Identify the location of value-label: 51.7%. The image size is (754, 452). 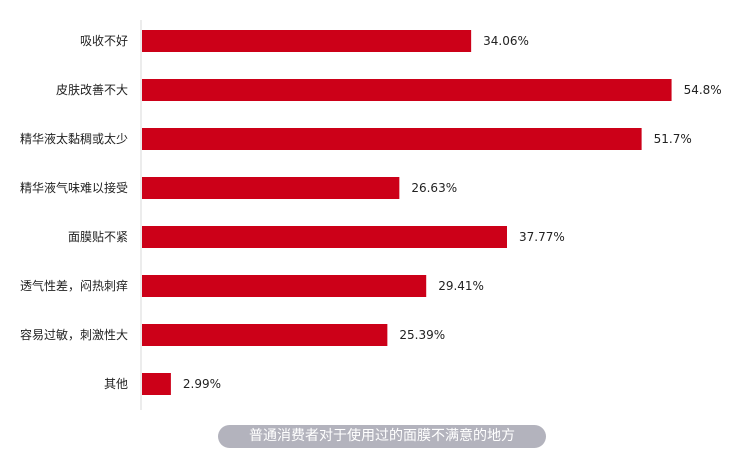
(673, 139).